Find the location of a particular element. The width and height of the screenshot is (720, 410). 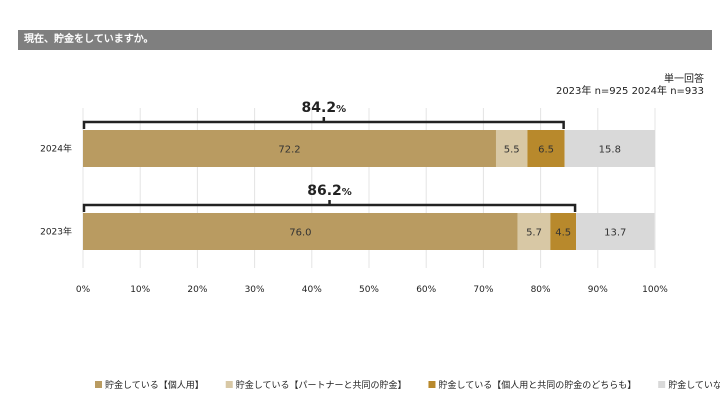

data-label: 5.7 is located at coordinates (534, 233).